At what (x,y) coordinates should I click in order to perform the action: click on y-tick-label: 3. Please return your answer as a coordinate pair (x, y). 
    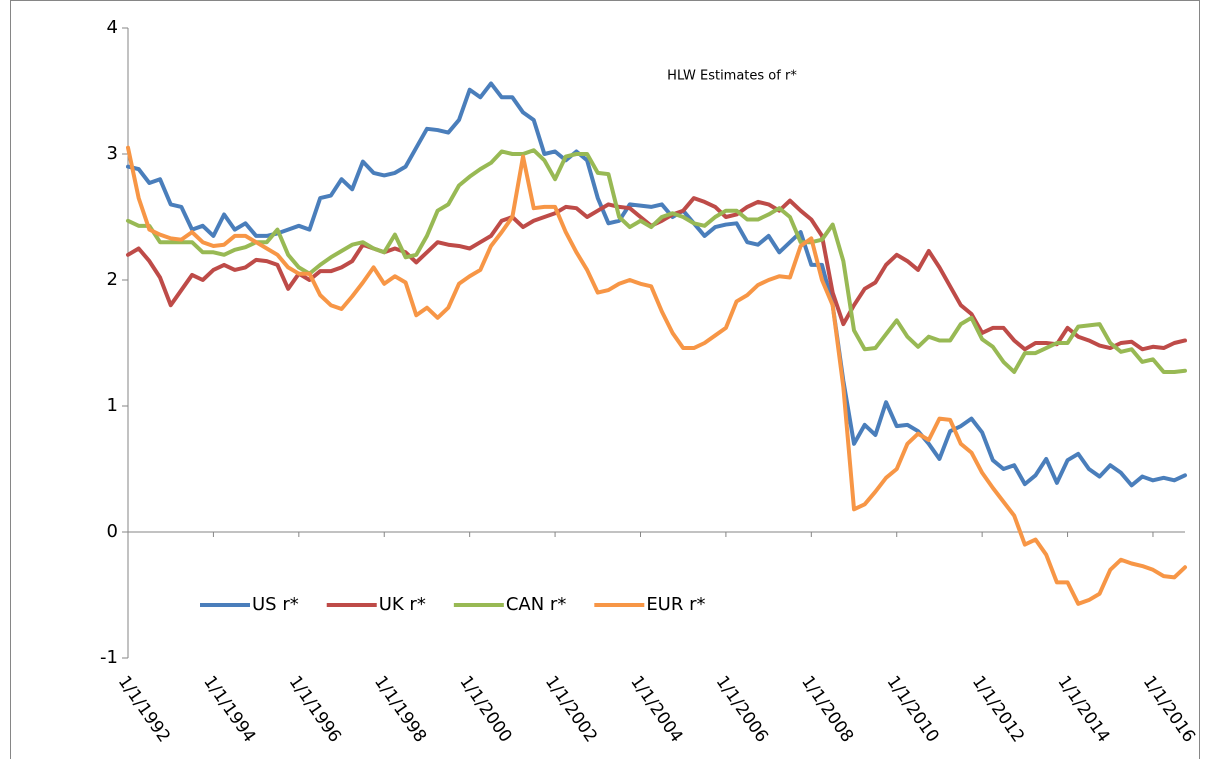
    Looking at the image, I should click on (112, 153).